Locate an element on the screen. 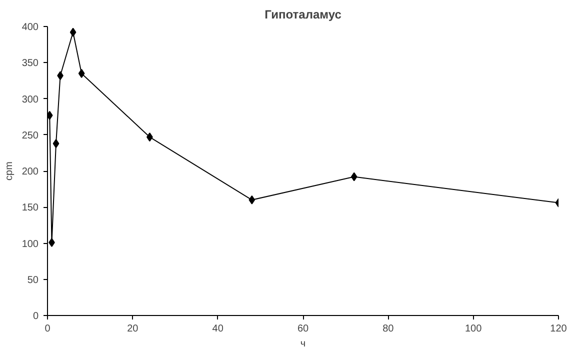  y-tick-label: 100 is located at coordinates (30, 244).